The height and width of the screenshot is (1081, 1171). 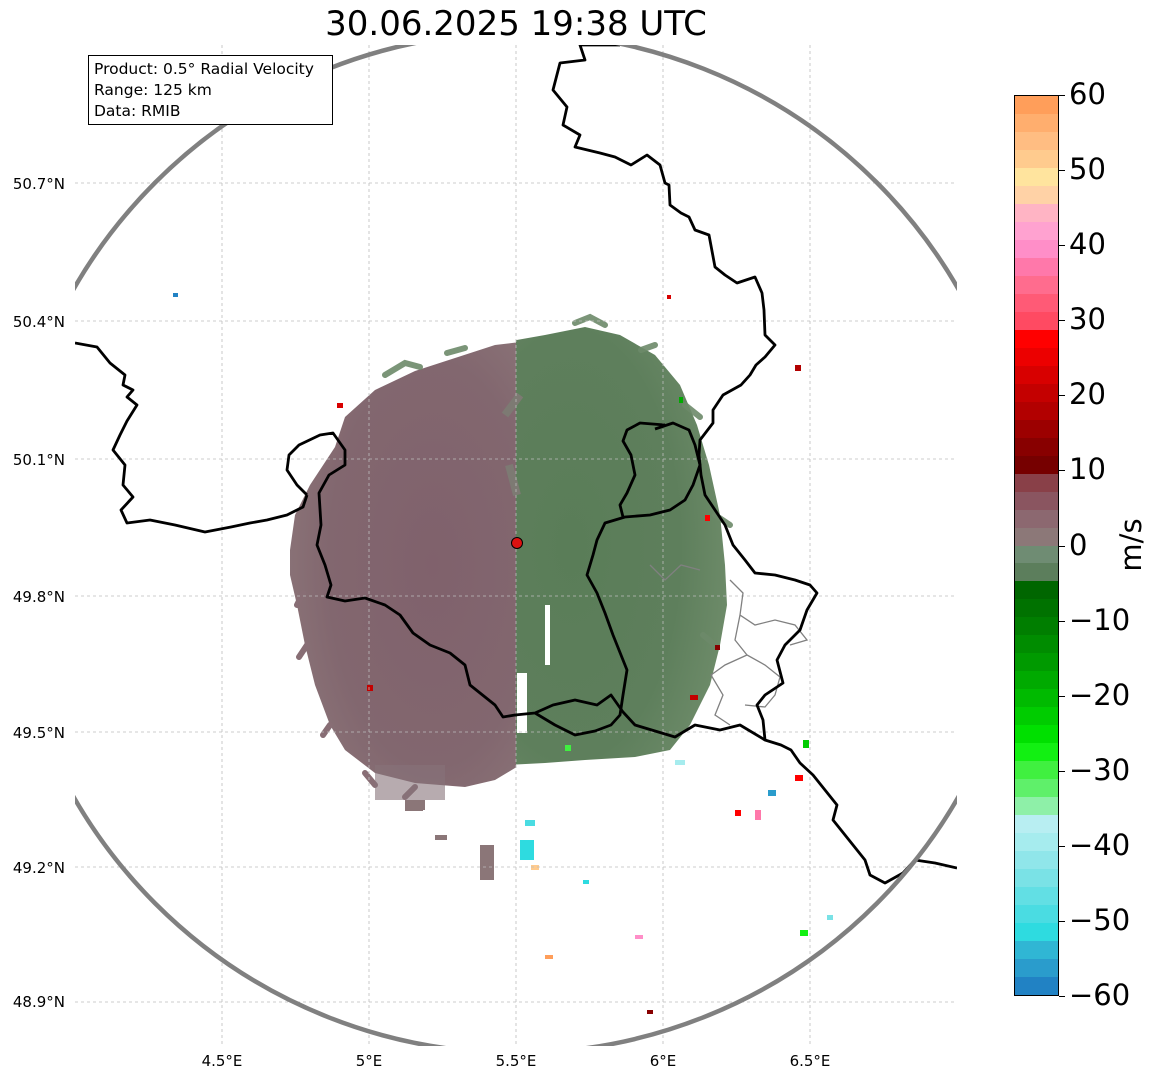 What do you see at coordinates (516, 24) in the screenshot?
I see `map-title: 30.06.2025 19:38 UTC` at bounding box center [516, 24].